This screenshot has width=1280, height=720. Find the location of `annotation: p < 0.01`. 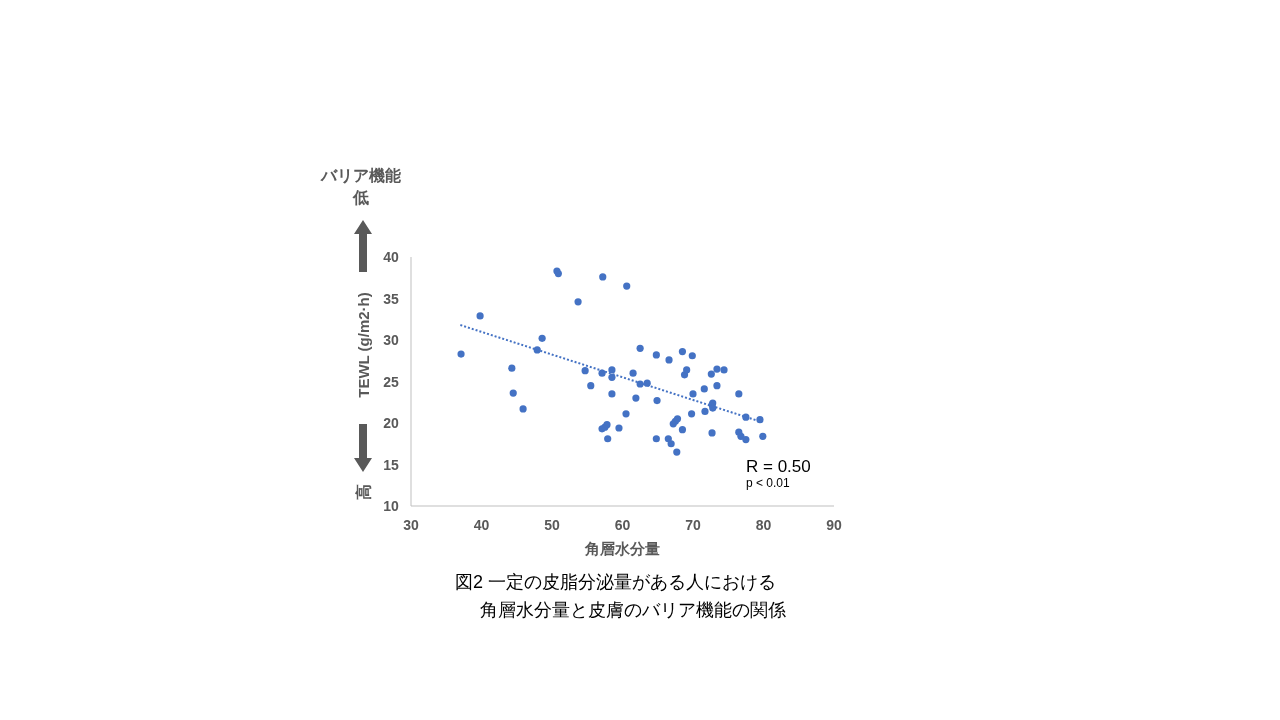

annotation: p < 0.01 is located at coordinates (768, 483).